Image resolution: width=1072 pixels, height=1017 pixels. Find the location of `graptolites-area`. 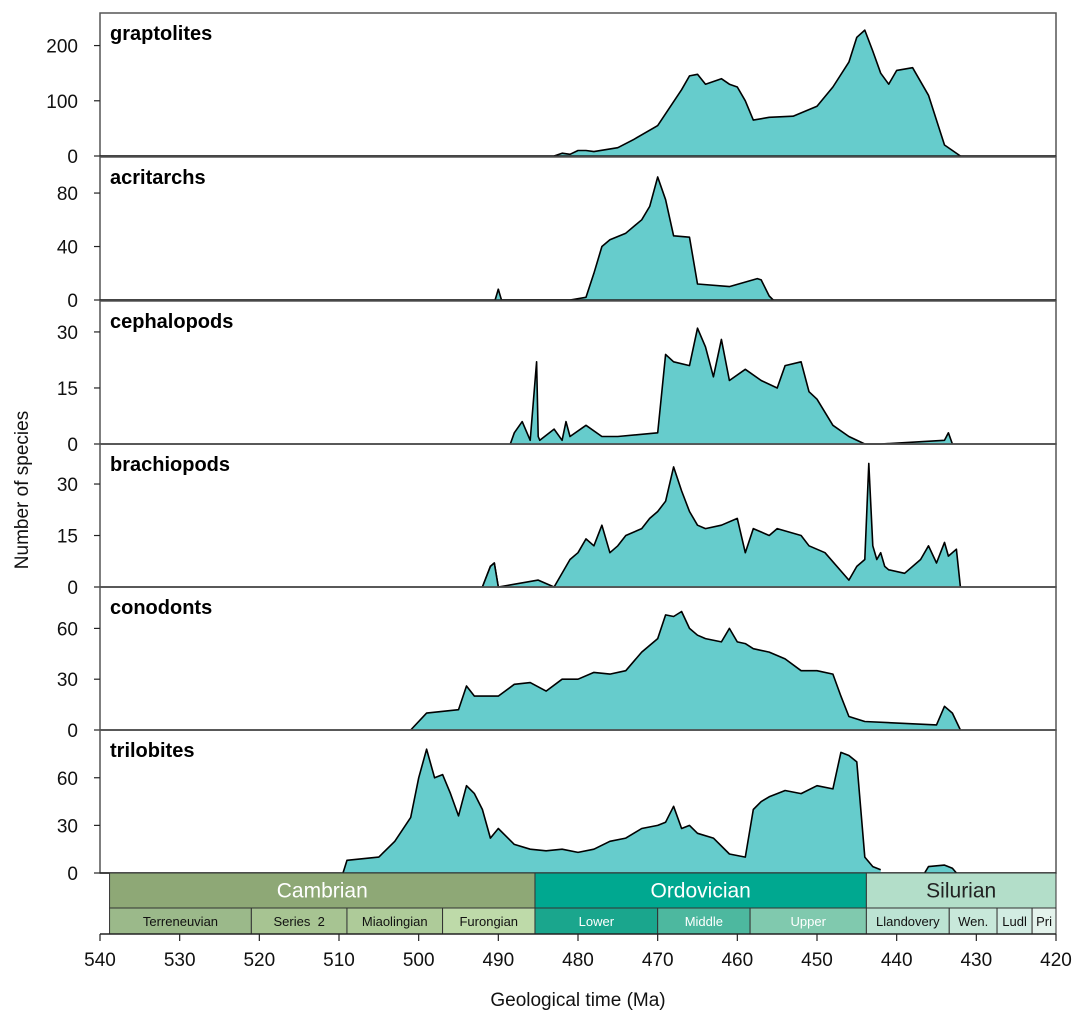

graptolites-area is located at coordinates (757, 93).